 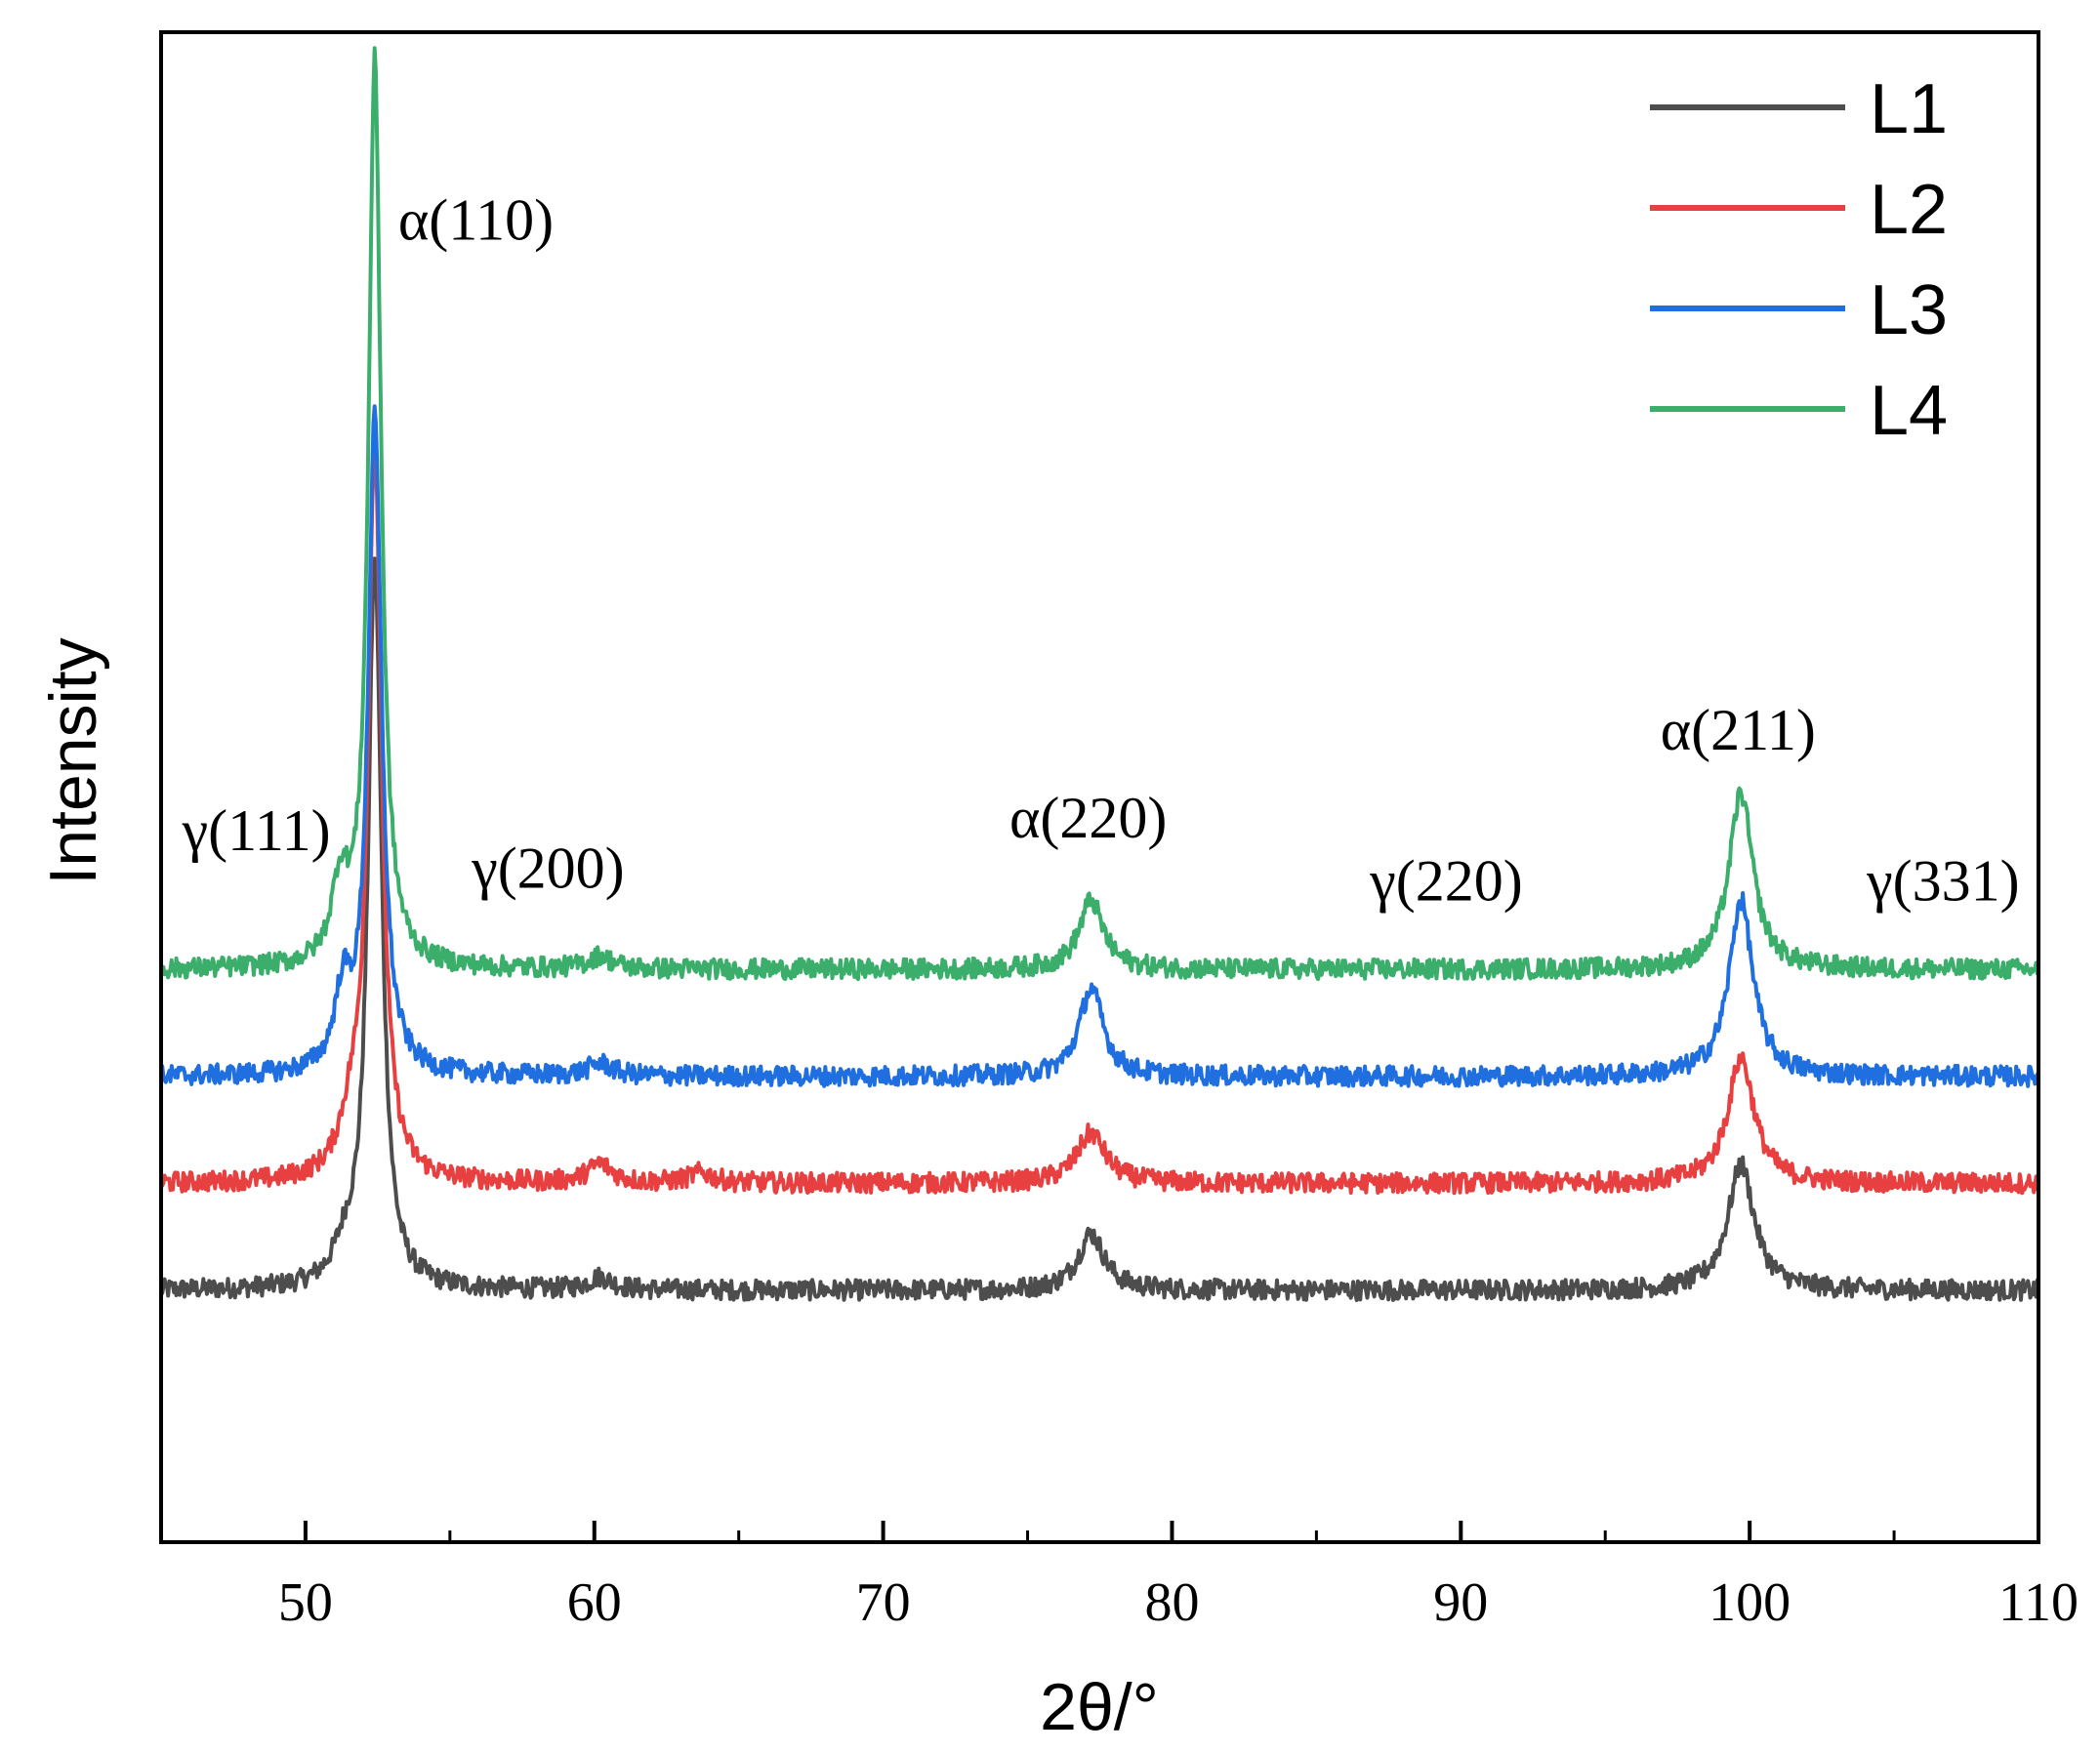 I want to click on peak-label-6: γ(331), so click(x=1942, y=881).